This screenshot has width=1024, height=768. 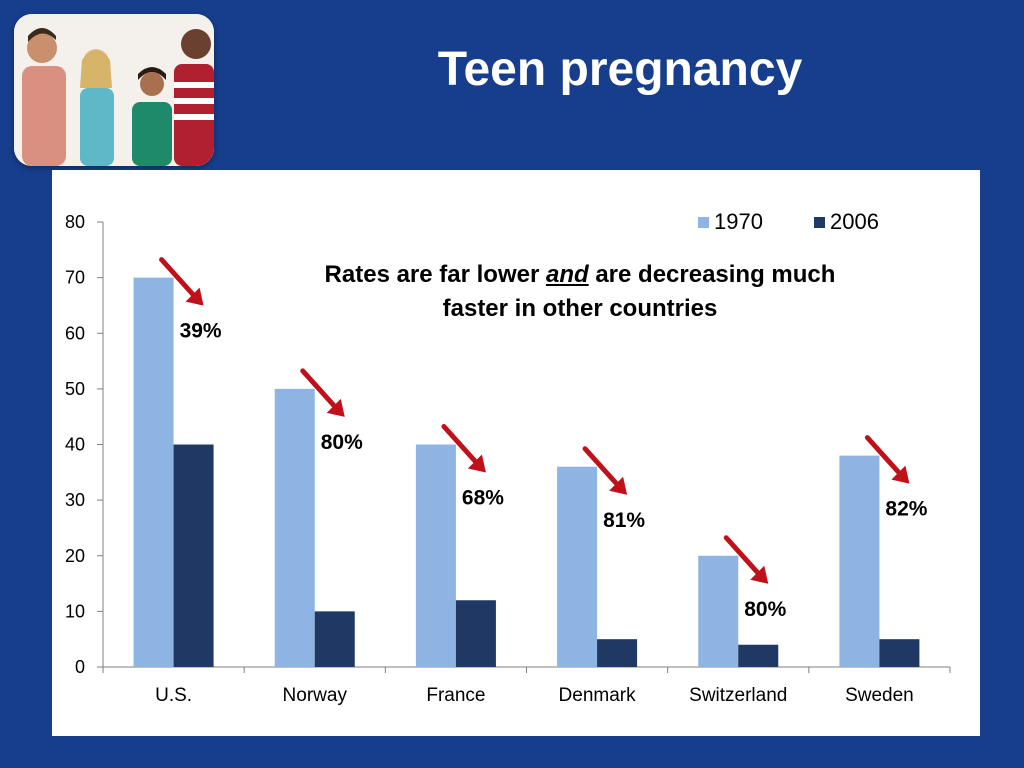 I want to click on x-category-label: Switzerland, so click(x=738, y=695).